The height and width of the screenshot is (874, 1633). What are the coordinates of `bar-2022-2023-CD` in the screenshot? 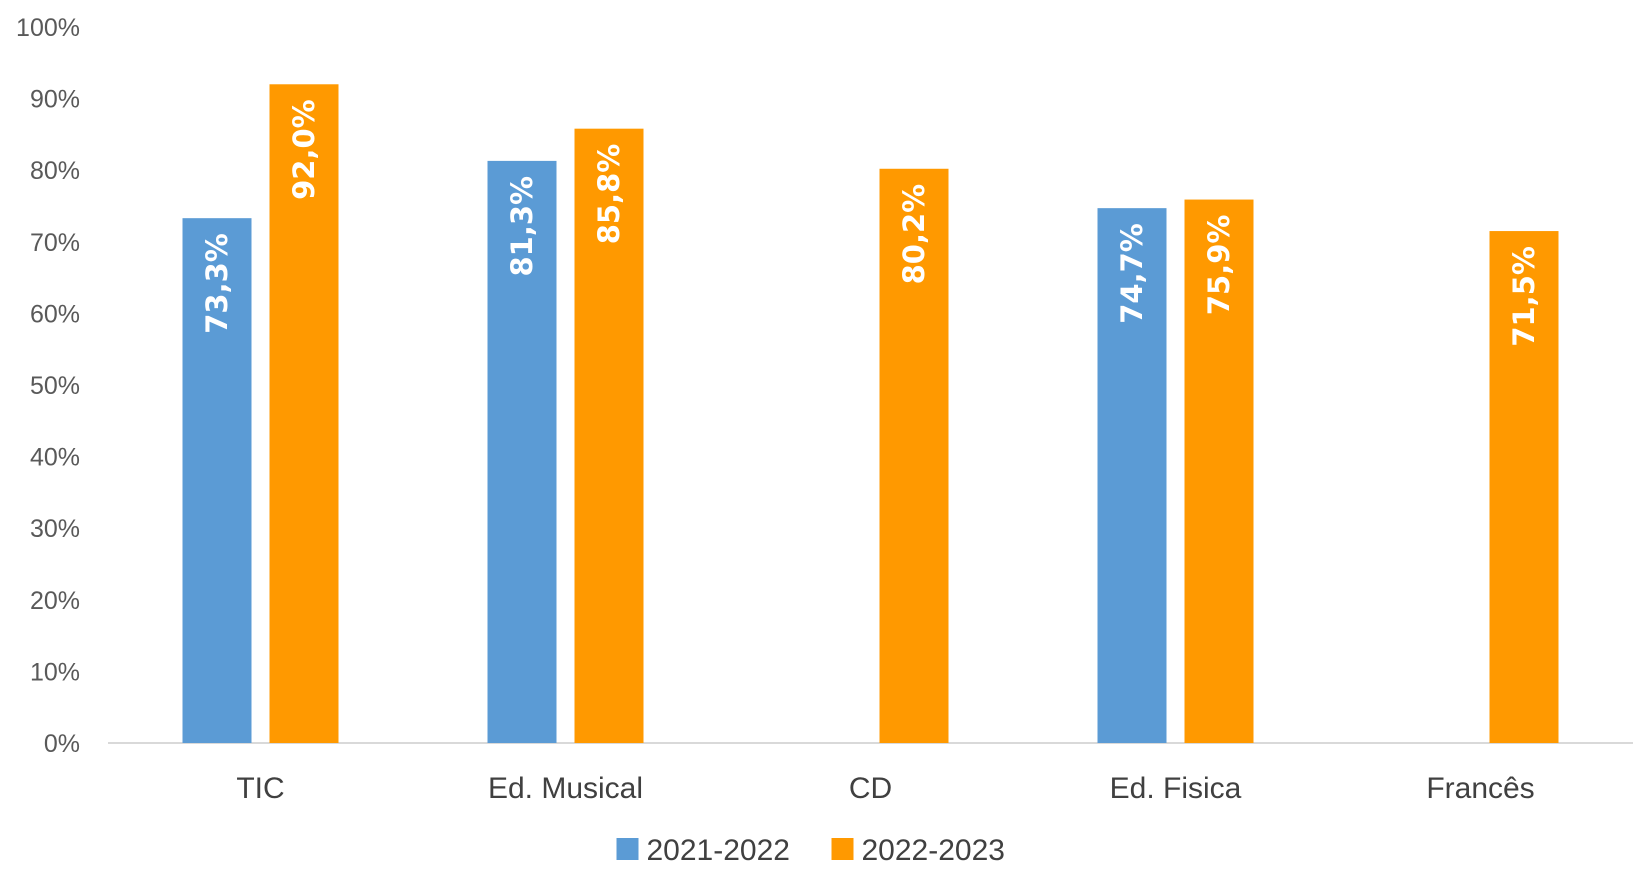 It's located at (914, 455).